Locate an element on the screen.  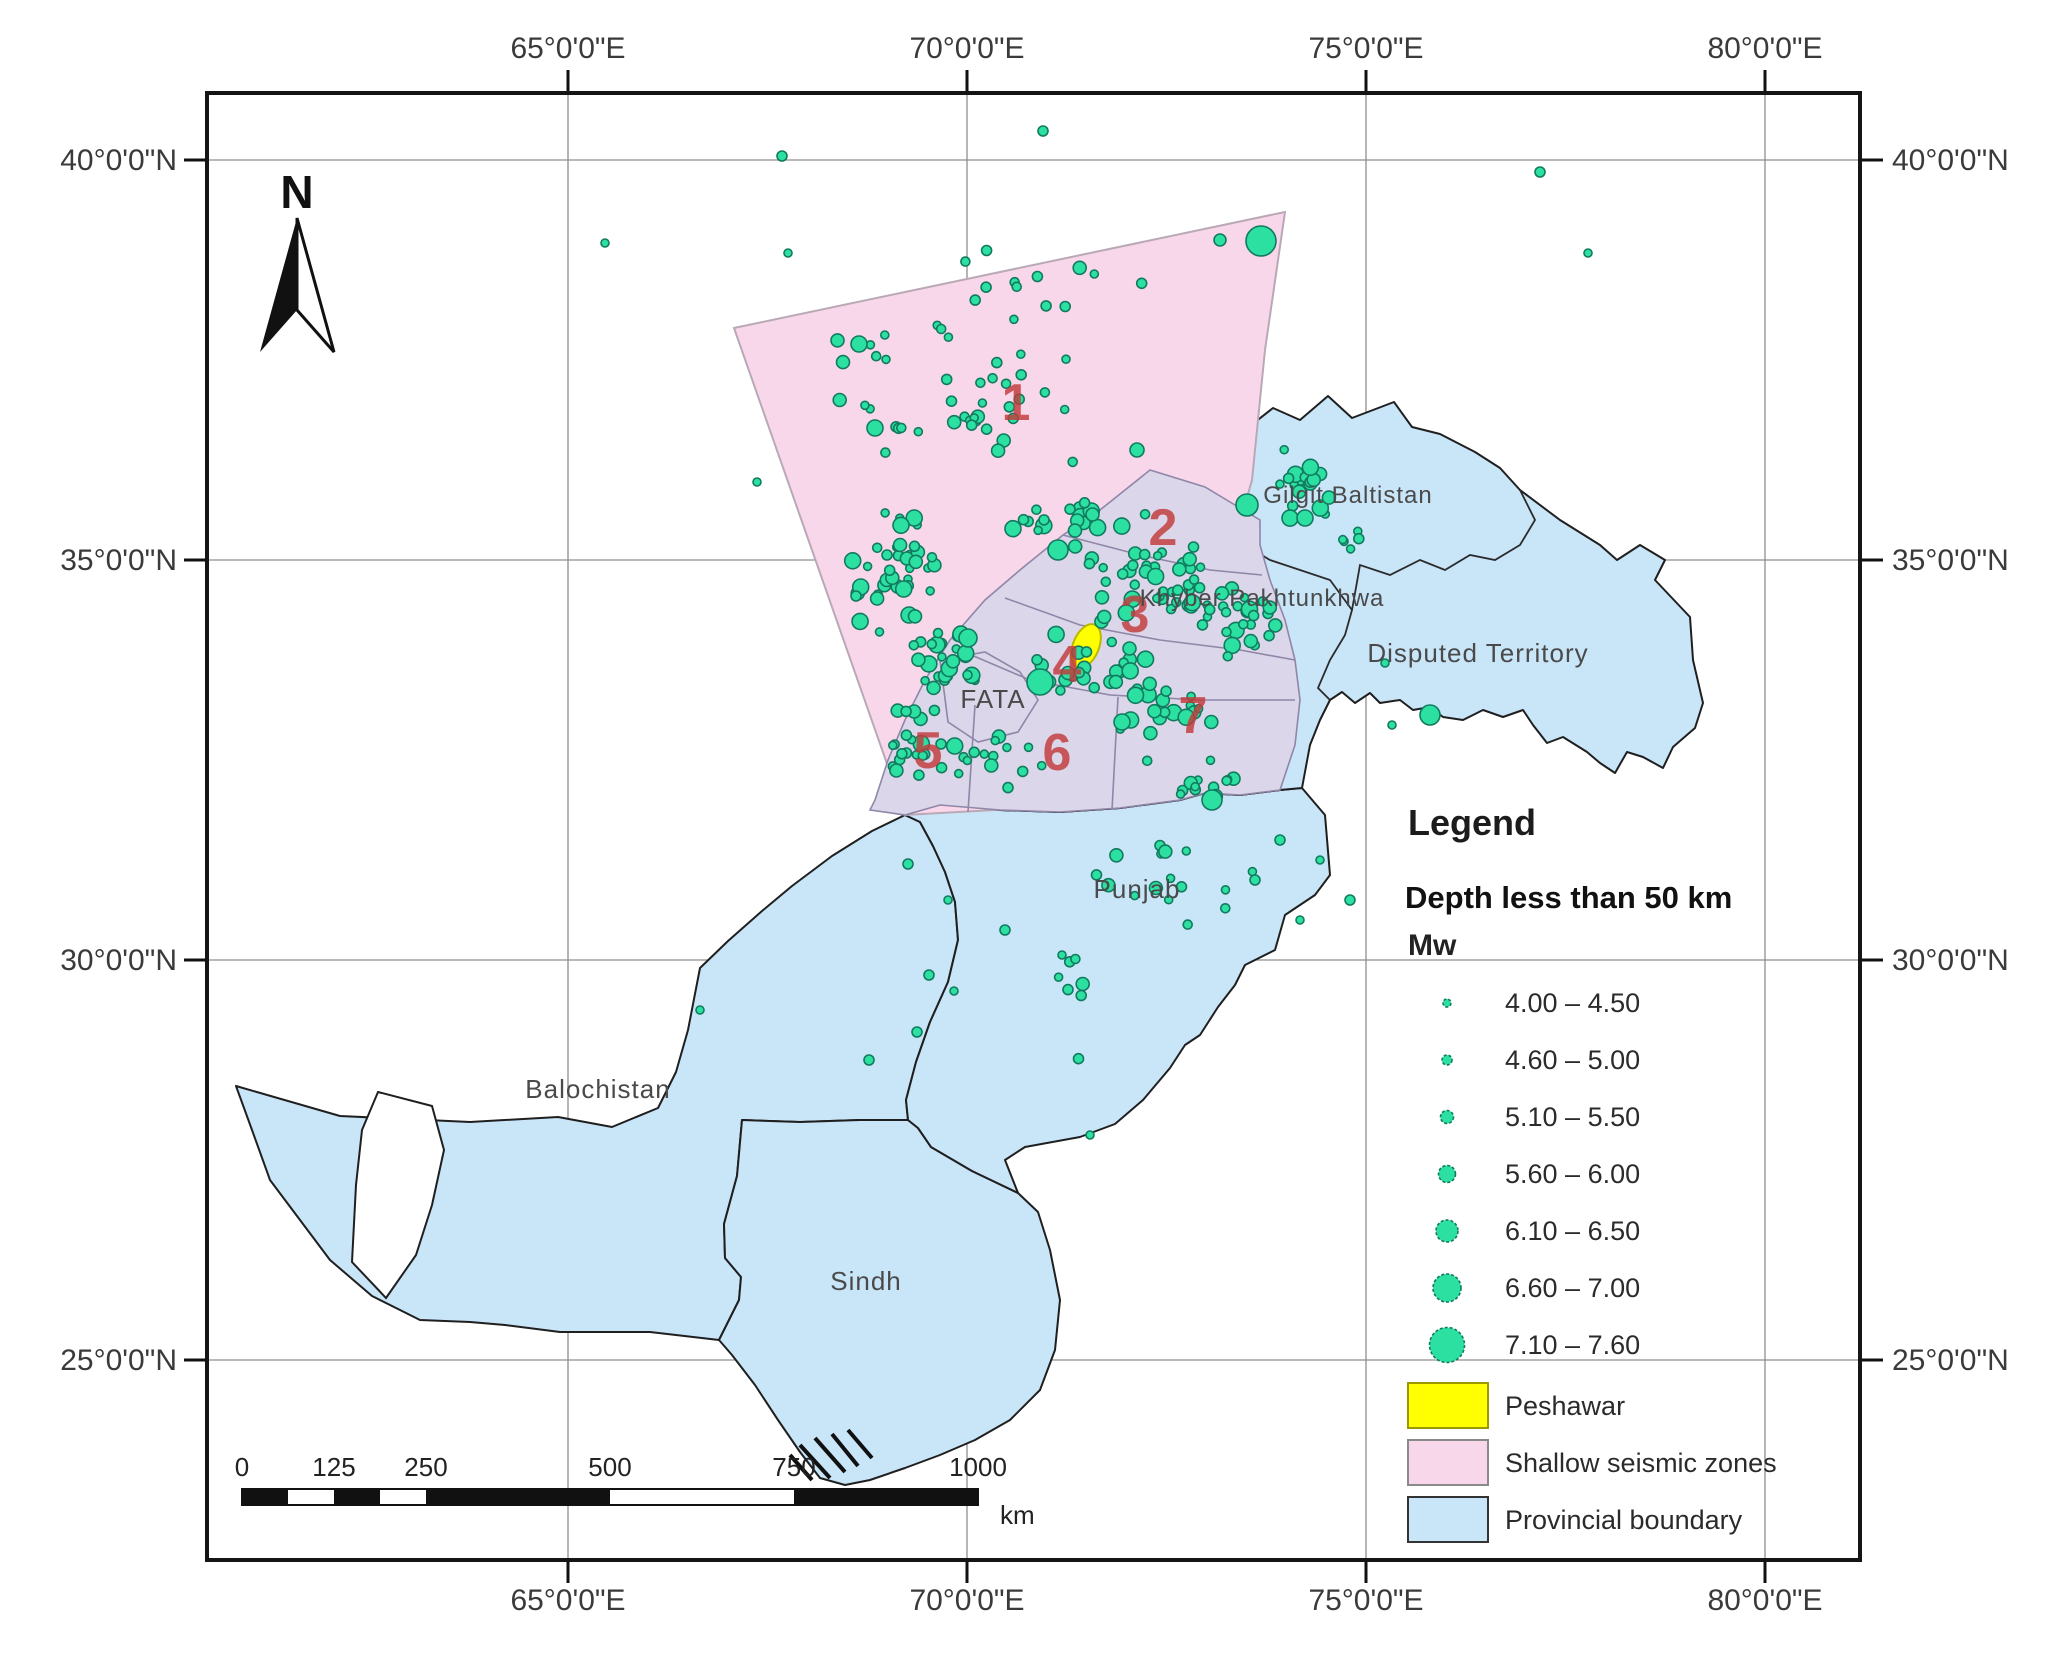
province-label: Balochistan is located at coordinates (597, 1089).